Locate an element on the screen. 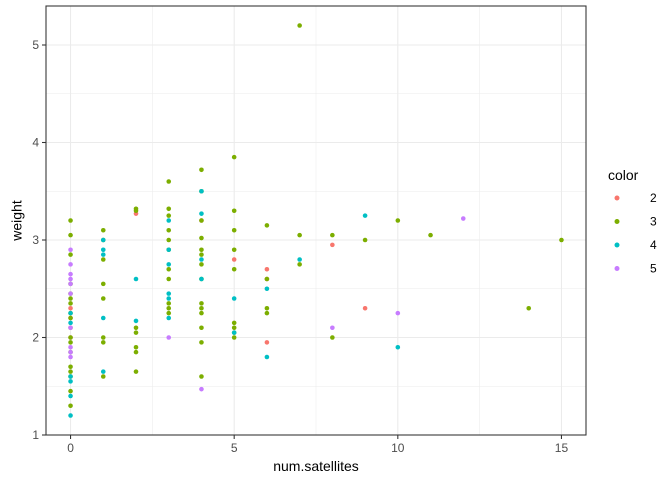 This screenshot has height=485, width=672. x-axis-title: num.satellites is located at coordinates (316, 466).